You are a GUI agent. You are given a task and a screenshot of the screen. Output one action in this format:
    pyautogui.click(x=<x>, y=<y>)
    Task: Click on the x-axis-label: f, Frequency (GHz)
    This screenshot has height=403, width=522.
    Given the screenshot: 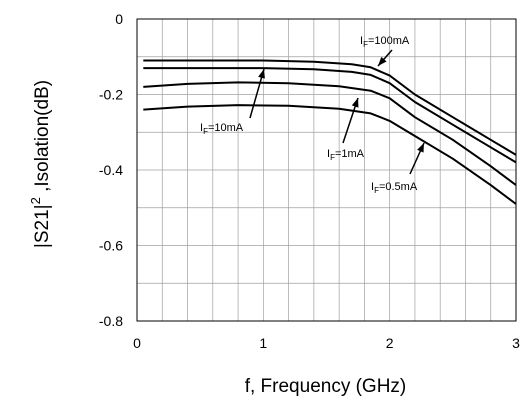 What is the action you would take?
    pyautogui.click(x=326, y=386)
    